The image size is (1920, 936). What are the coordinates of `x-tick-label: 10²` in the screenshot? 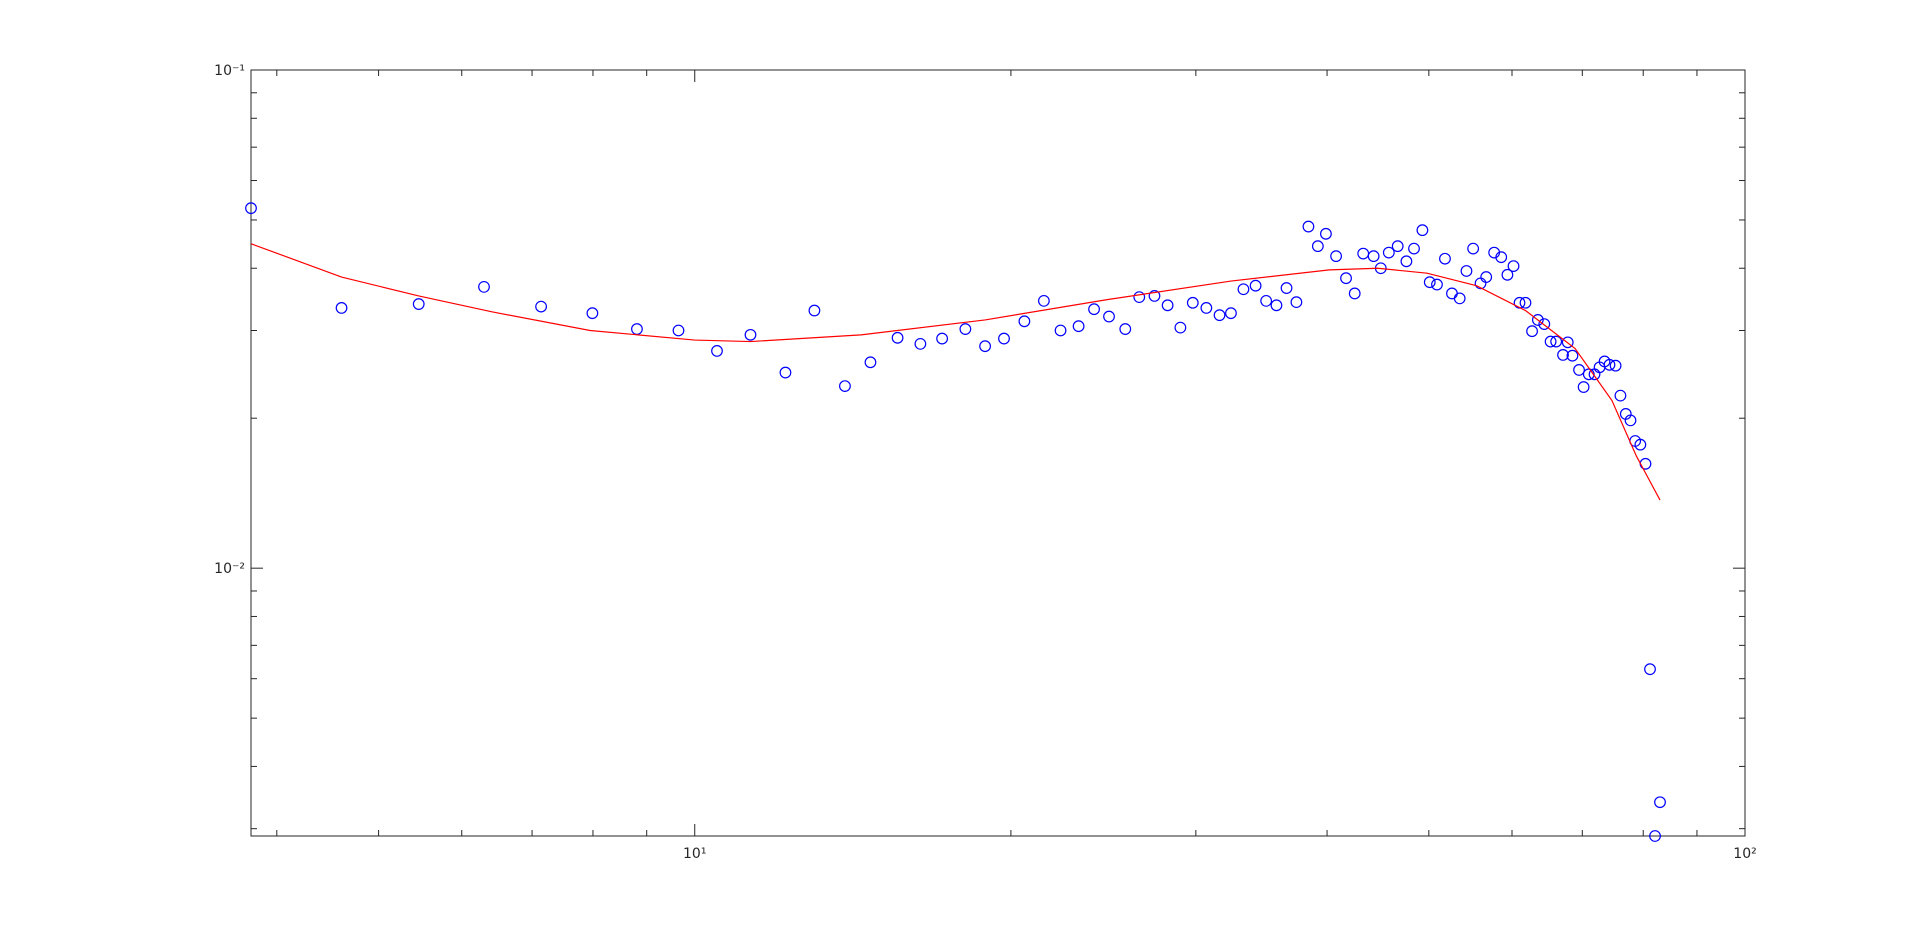 It's located at (1744, 854).